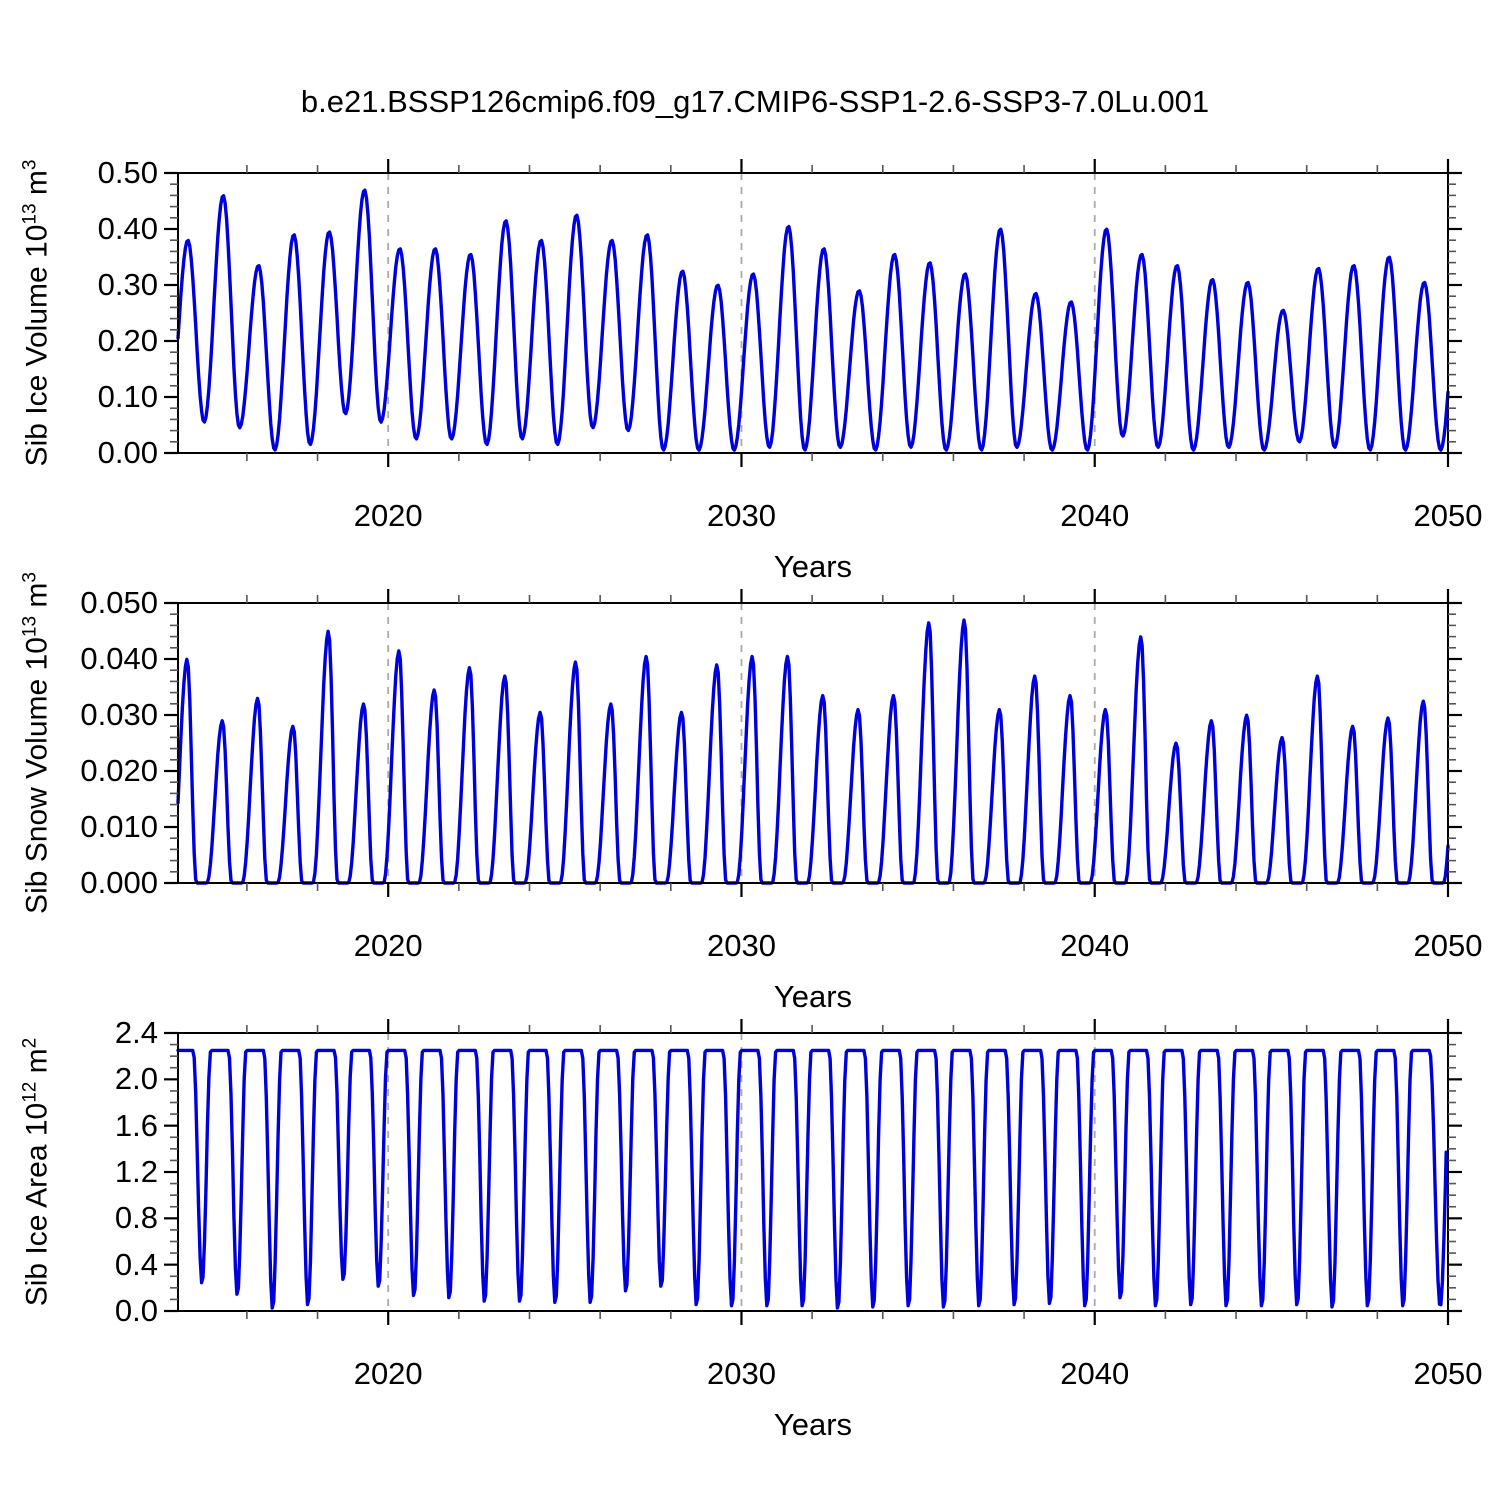  Describe the element at coordinates (119, 882) in the screenshot. I see `panel-2-y-tick-label-0.000: 0.000` at that location.